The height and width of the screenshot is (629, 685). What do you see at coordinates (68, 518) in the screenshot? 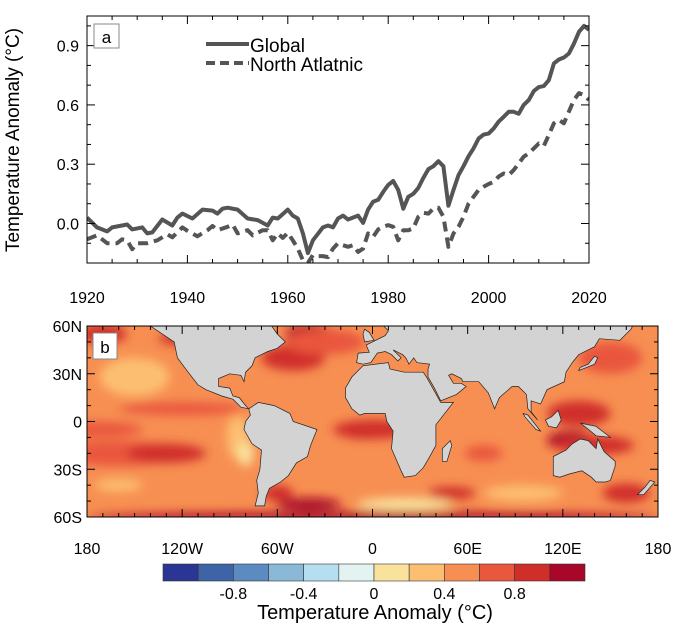
I see `lat-tick-label: 60S` at bounding box center [68, 518].